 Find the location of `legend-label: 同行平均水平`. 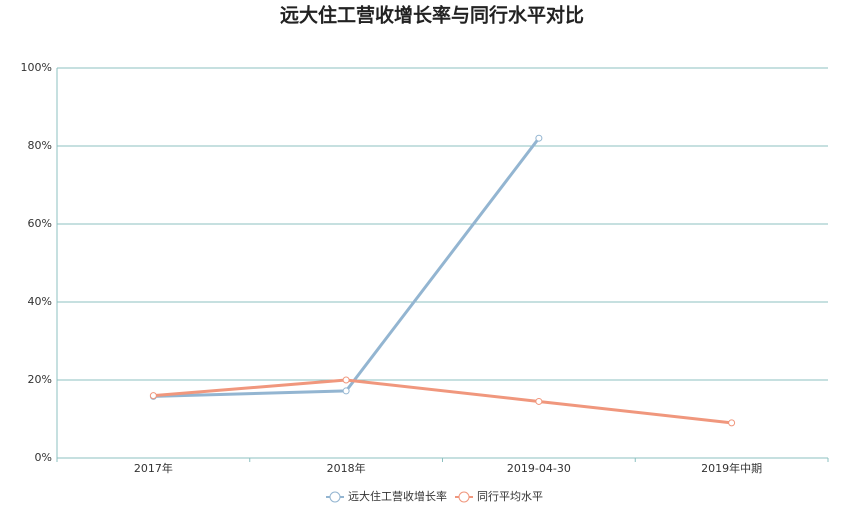

legend-label: 同行平均水平 is located at coordinates (510, 496).